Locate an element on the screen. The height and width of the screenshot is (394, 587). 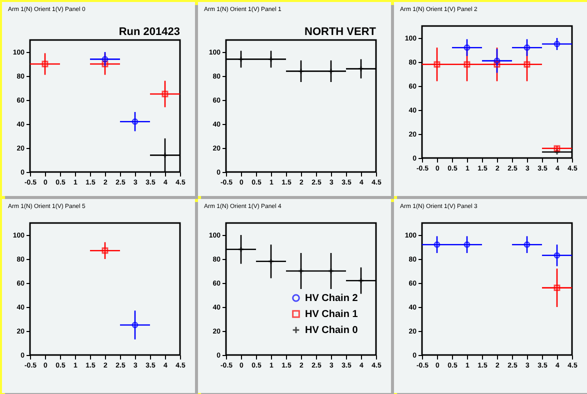
text: NORTH VERT is located at coordinates (340, 32).